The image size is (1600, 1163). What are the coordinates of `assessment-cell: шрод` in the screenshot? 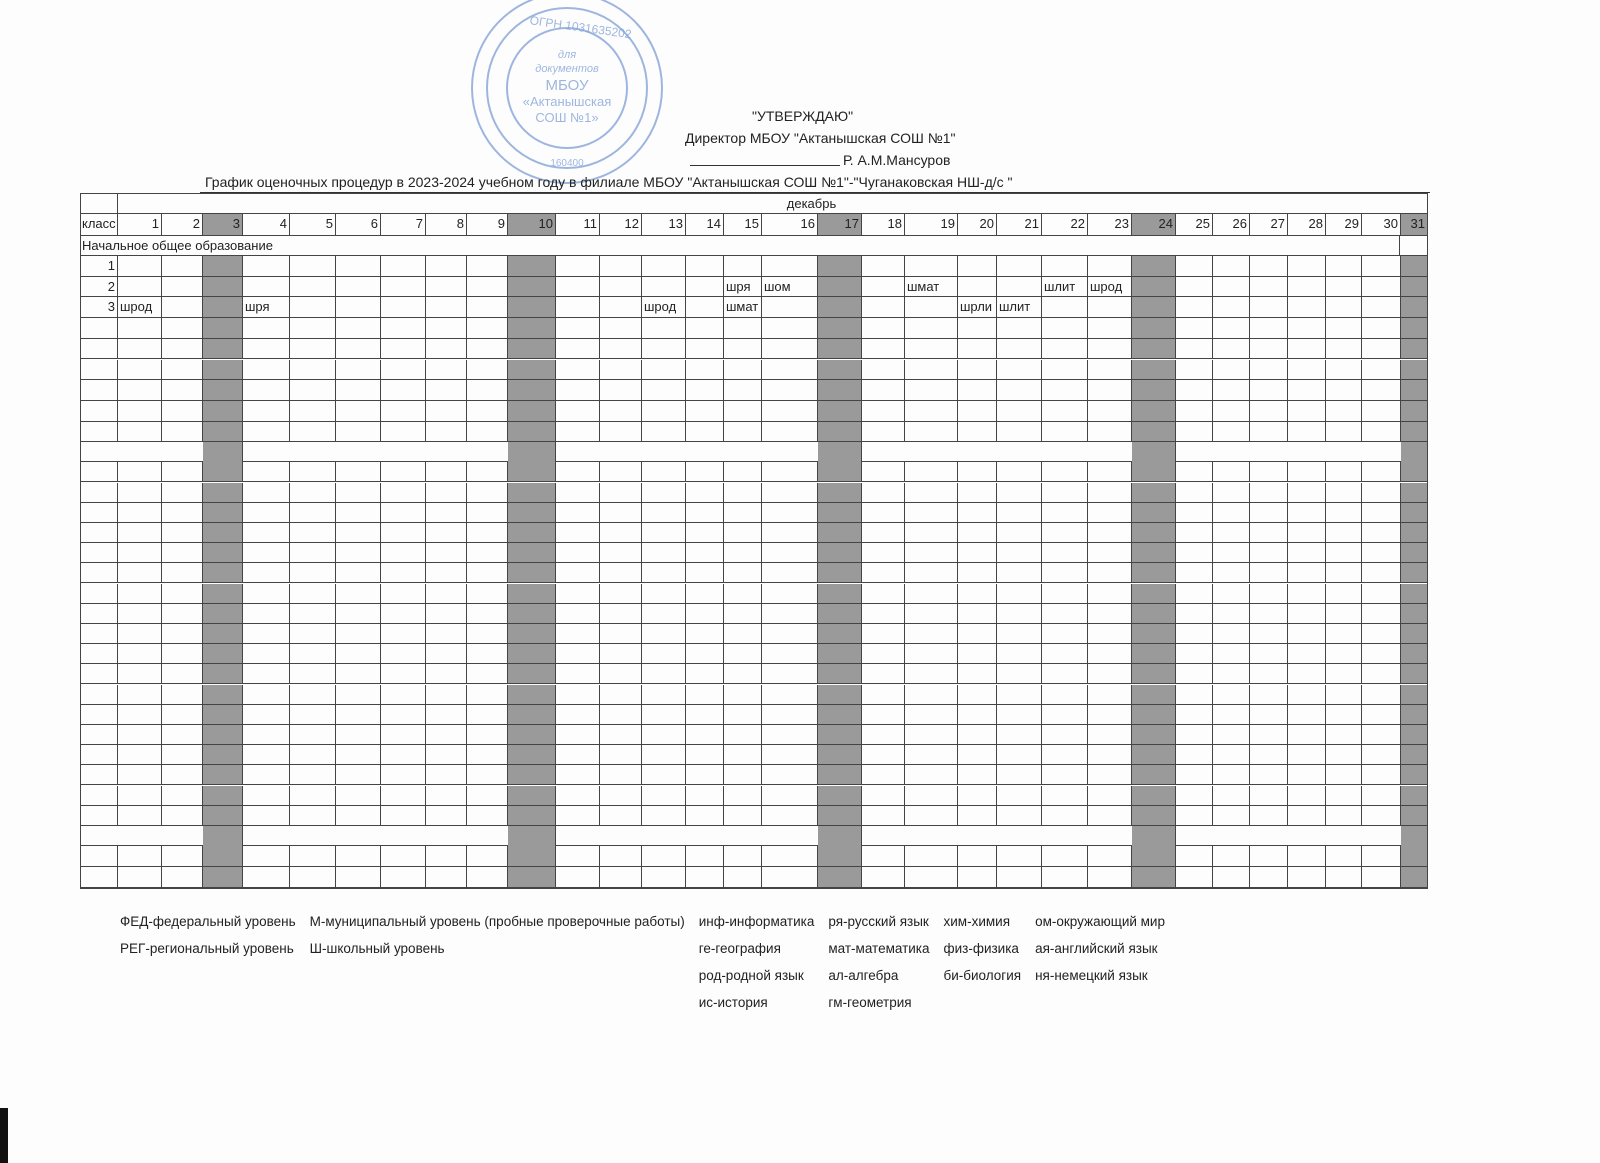 It's located at (664, 308).